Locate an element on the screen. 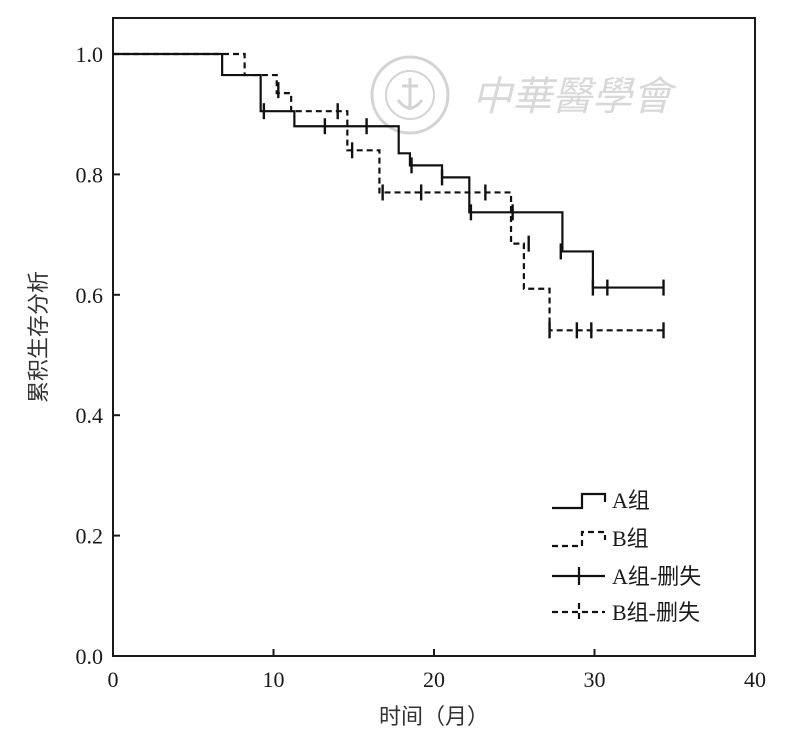 The width and height of the screenshot is (794, 736). y-tick-label: 0.6 is located at coordinates (90, 295).